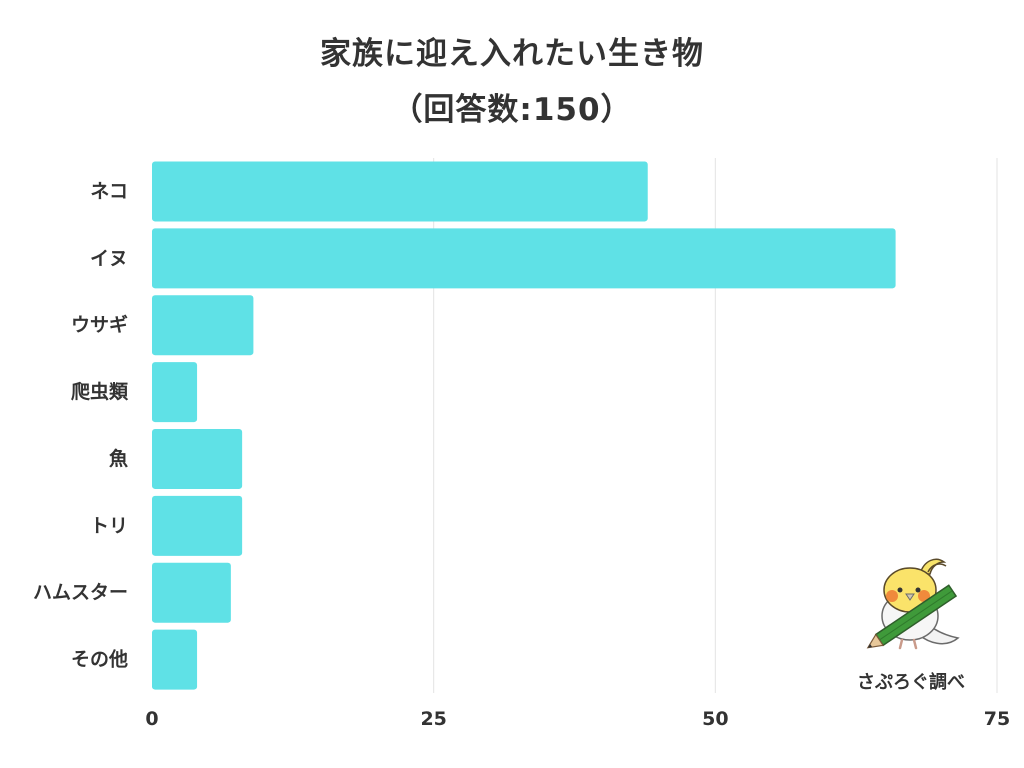 This screenshot has height=768, width=1024. I want to click on cockatiel-with-pencil-icon, so click(913, 604).